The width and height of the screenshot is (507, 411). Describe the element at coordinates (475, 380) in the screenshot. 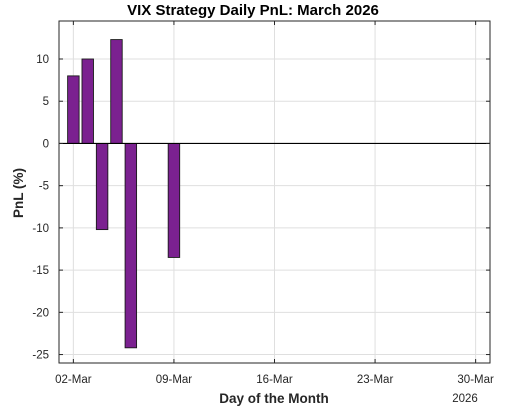

I see `x-tick-label: 30-Mar` at that location.